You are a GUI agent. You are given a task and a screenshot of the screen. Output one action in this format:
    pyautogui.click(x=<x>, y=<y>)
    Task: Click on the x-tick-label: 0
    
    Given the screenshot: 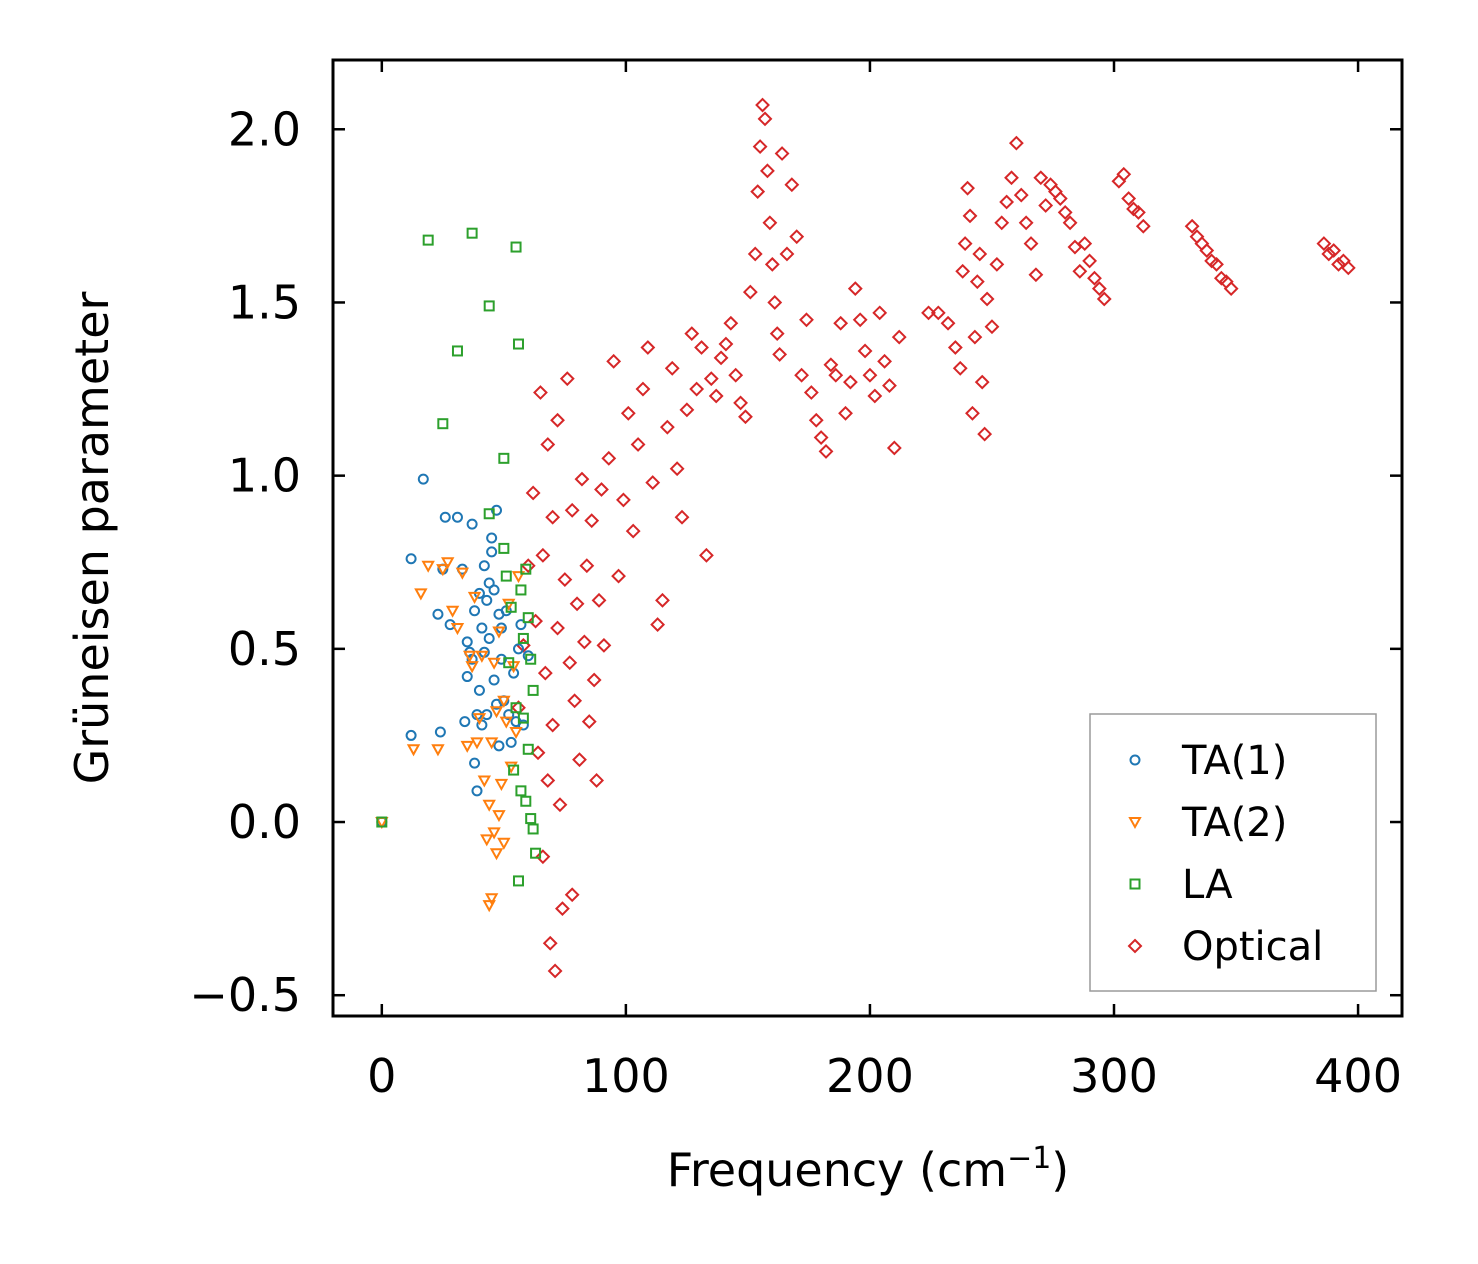 What is the action you would take?
    pyautogui.click(x=381, y=1076)
    